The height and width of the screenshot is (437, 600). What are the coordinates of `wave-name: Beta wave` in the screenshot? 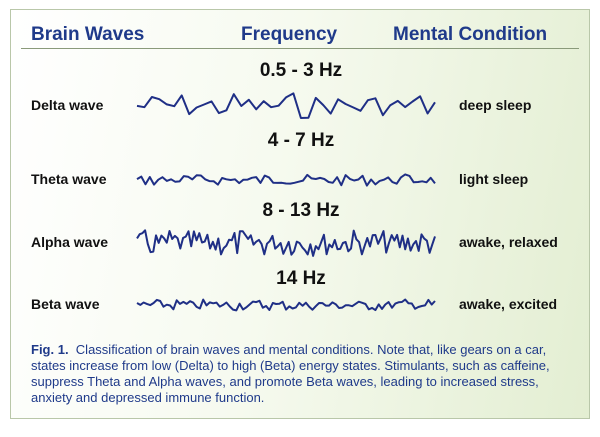 It's located at (65, 304).